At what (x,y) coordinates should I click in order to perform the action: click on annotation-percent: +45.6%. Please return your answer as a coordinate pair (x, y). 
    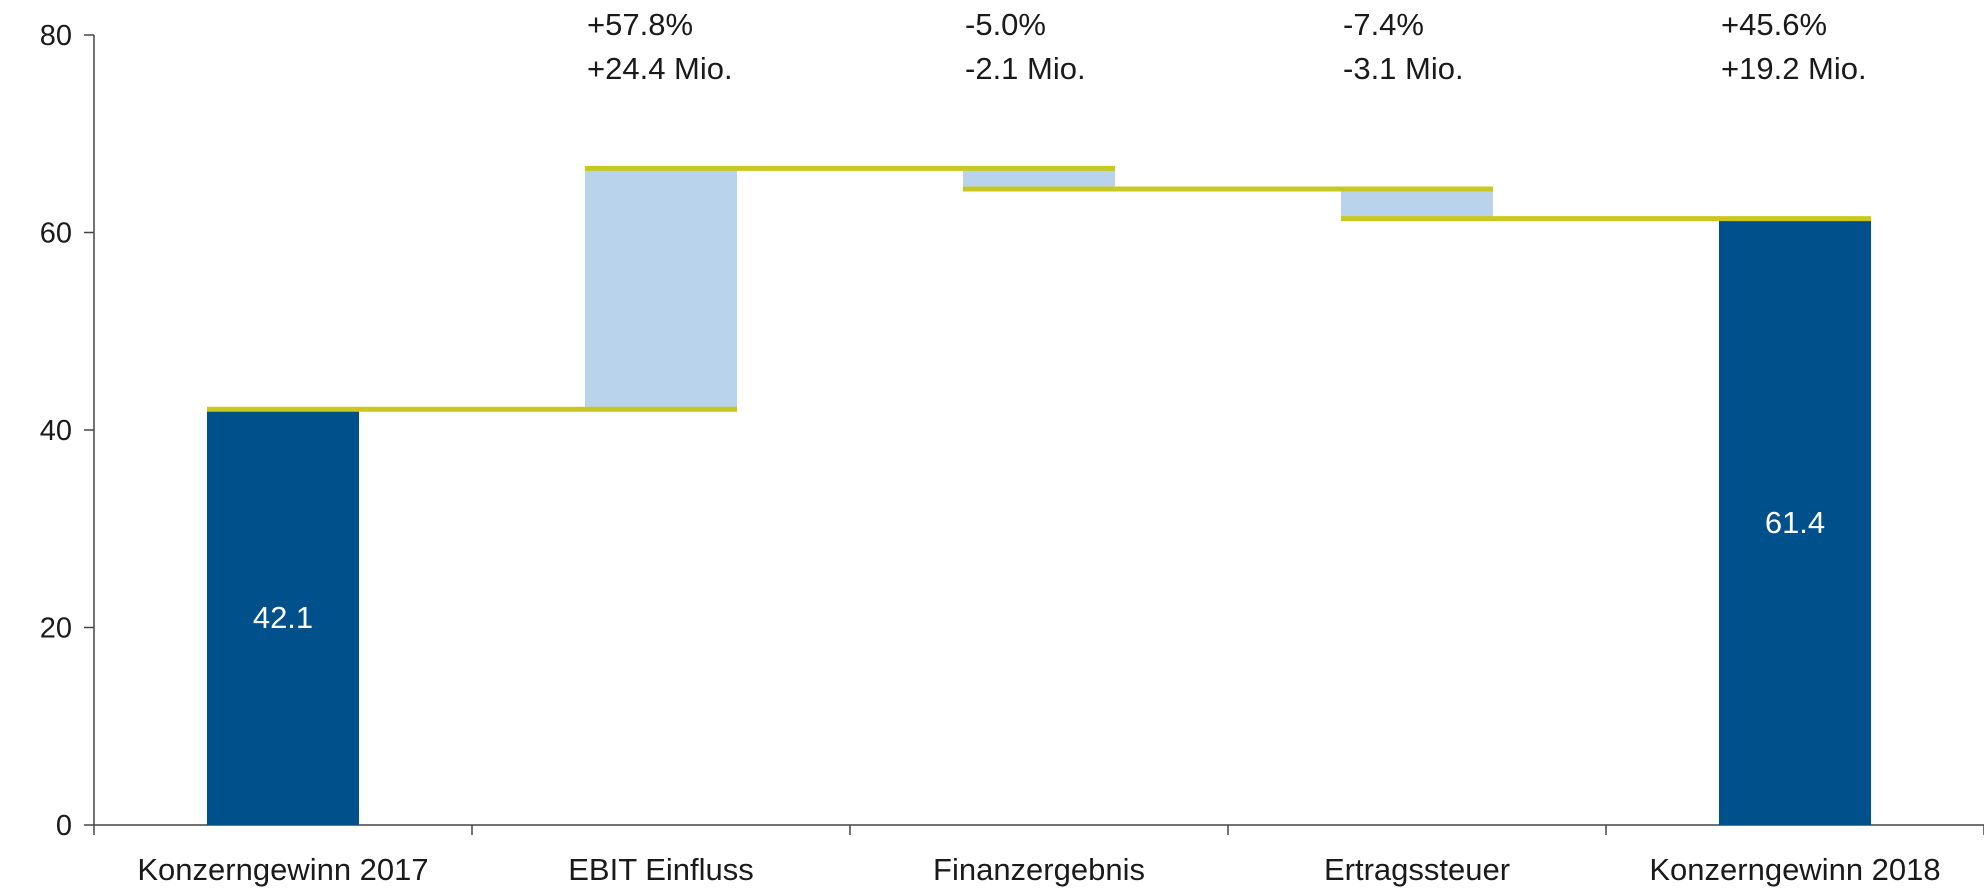
    Looking at the image, I should click on (1774, 24).